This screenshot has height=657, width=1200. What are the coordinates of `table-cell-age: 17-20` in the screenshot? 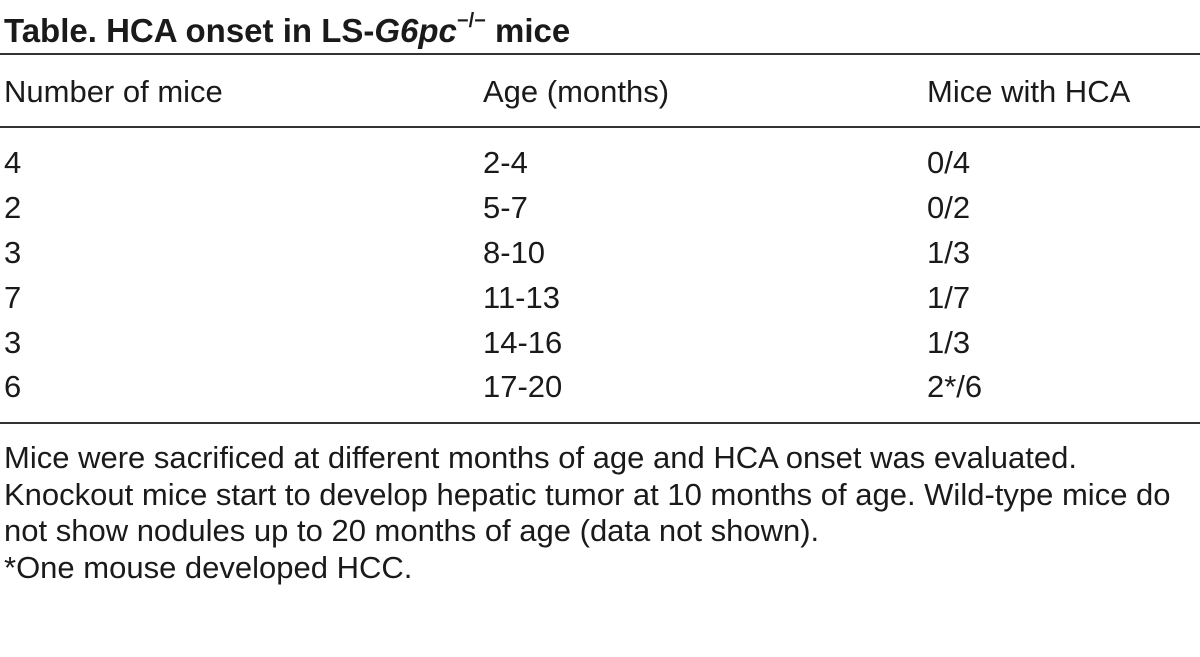 It's located at (523, 386).